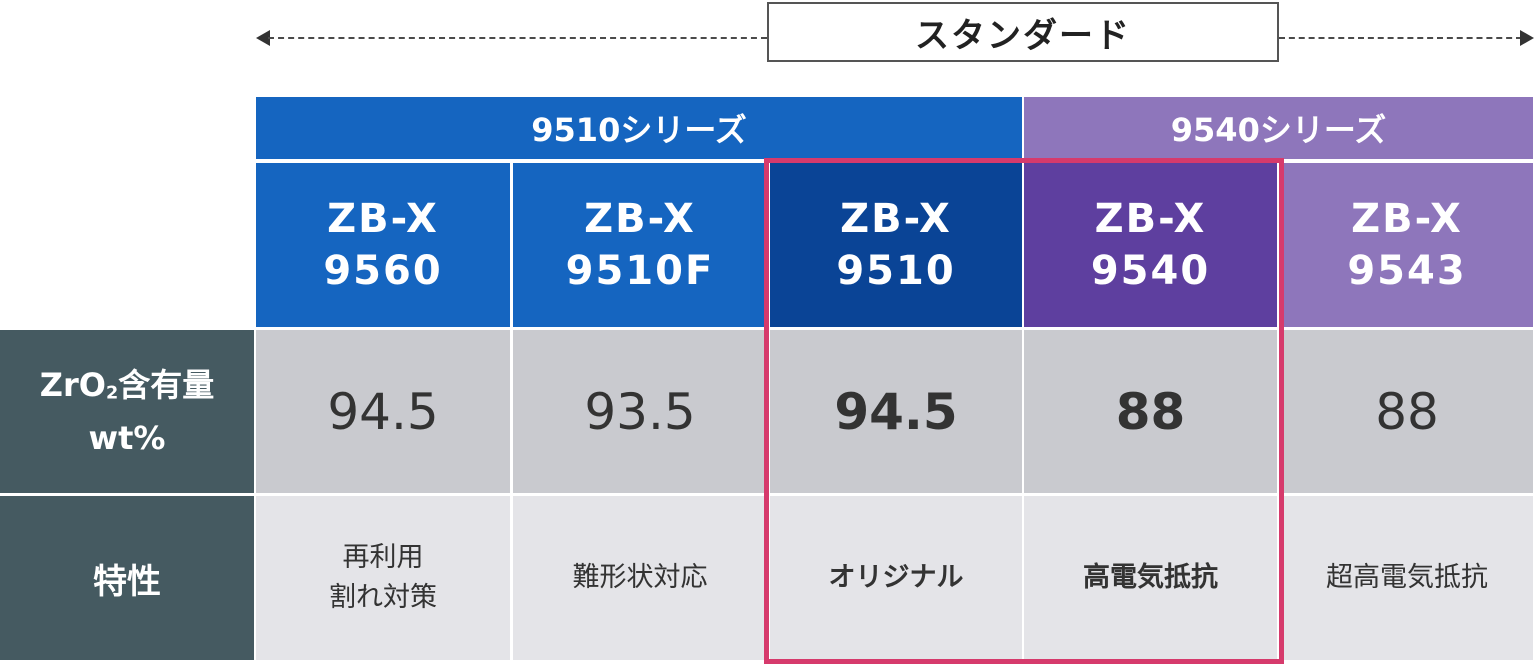 This screenshot has height=668, width=1536. What do you see at coordinates (640, 411) in the screenshot?
I see `zro2-value-9510f: 93.5` at bounding box center [640, 411].